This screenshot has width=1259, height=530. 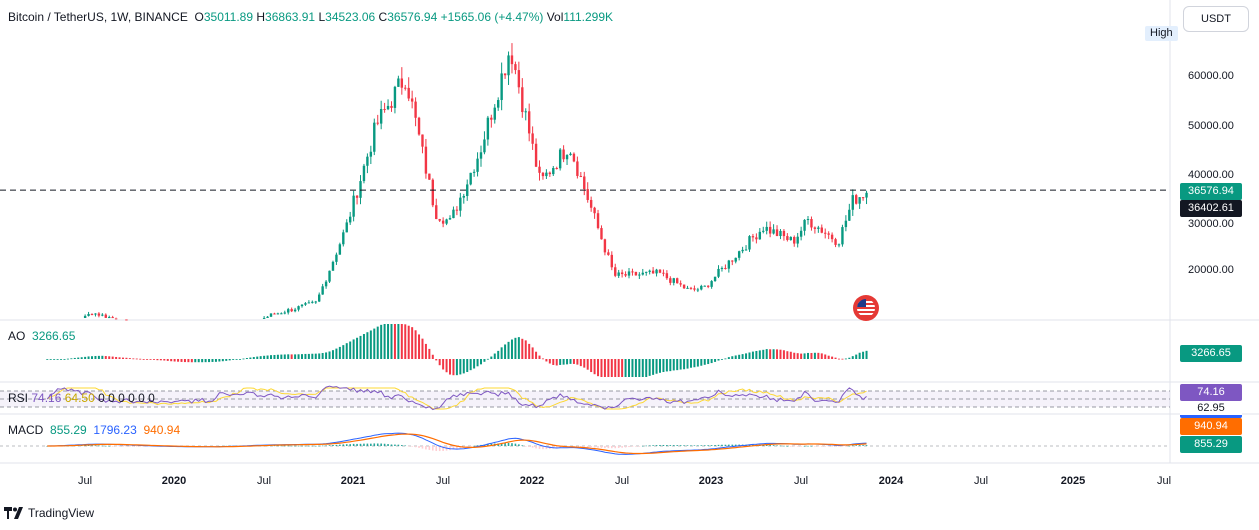 I want to click on time-tick: Jul, so click(x=622, y=481).